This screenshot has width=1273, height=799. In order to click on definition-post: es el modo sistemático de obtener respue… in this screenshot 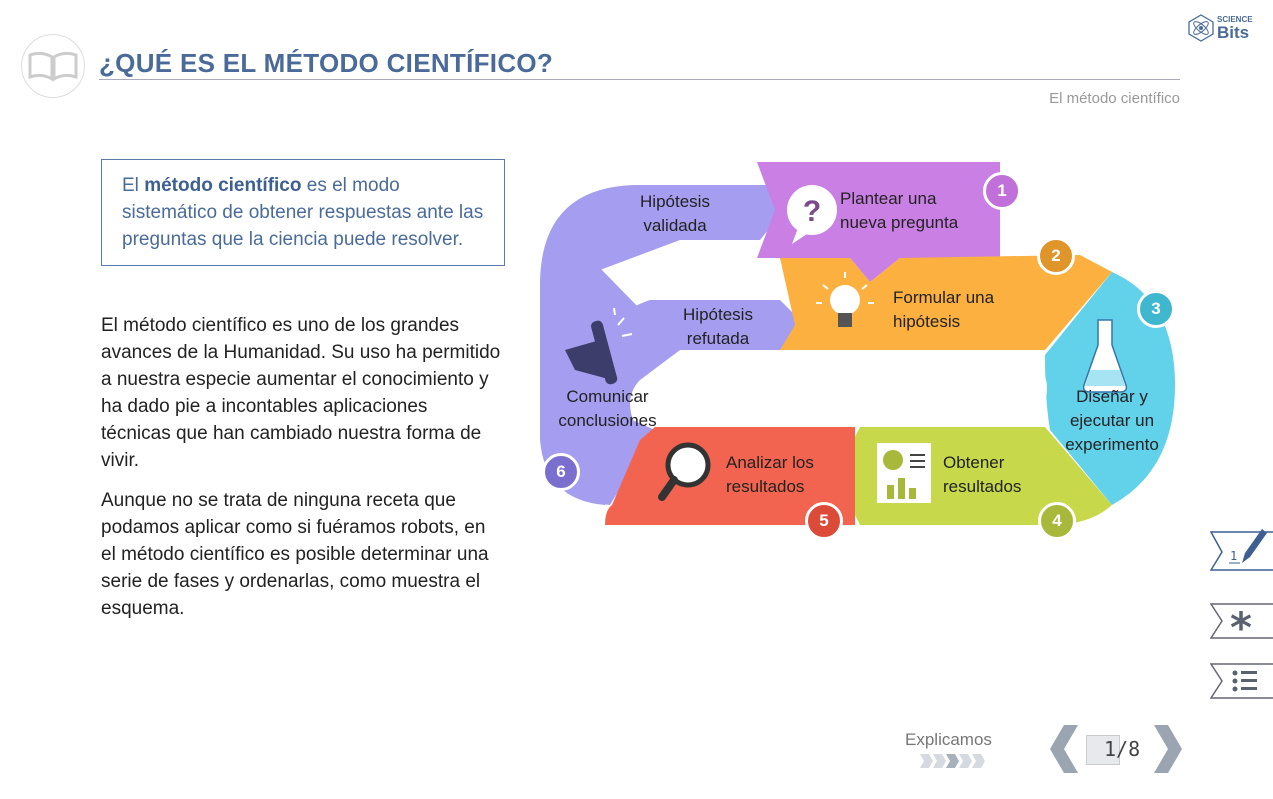, I will do `click(303, 212)`.